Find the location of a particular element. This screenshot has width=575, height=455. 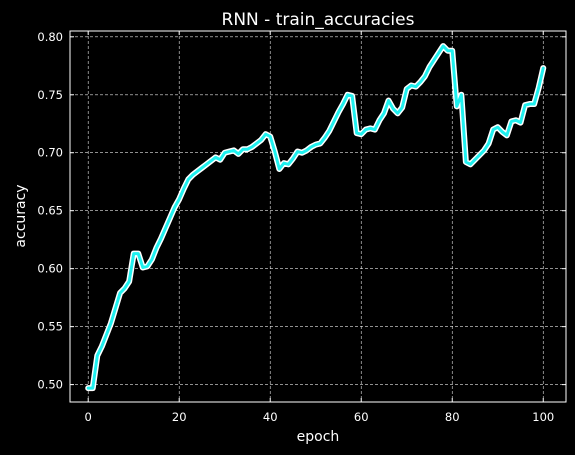

x-axis-label: epoch is located at coordinates (318, 437).